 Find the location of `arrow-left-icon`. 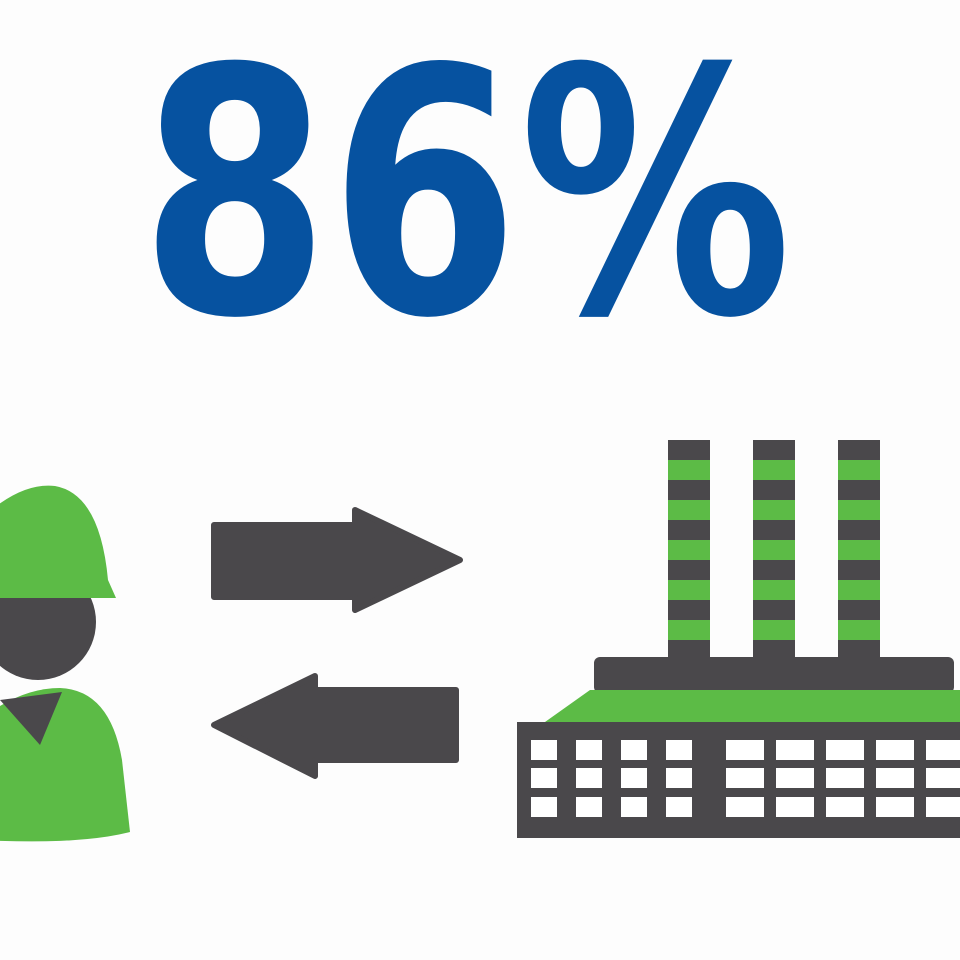

arrow-left-icon is located at coordinates (335, 726).